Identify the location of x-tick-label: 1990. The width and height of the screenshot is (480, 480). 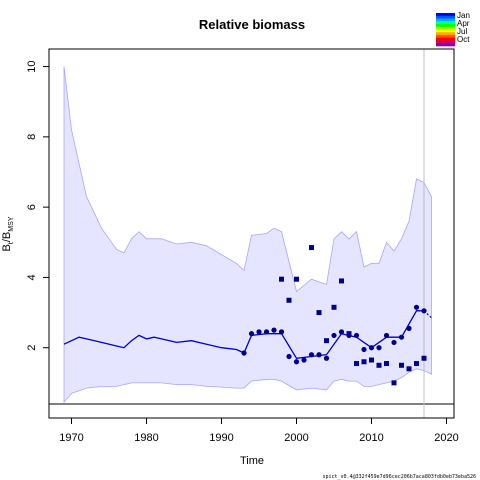
(221, 438).